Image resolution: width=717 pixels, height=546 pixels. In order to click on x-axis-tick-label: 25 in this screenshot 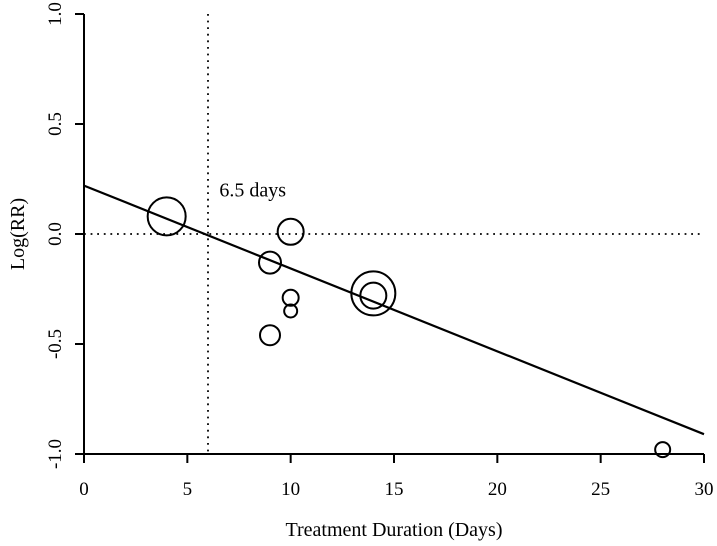, I will do `click(600, 489)`.